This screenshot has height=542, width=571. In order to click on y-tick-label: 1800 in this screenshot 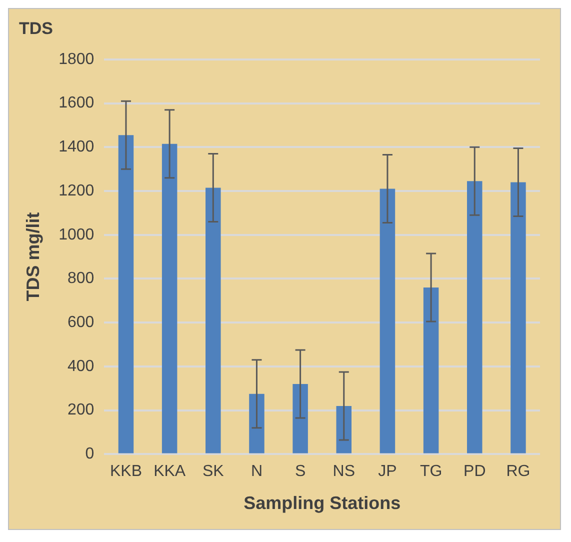, I will do `click(76, 59)`.